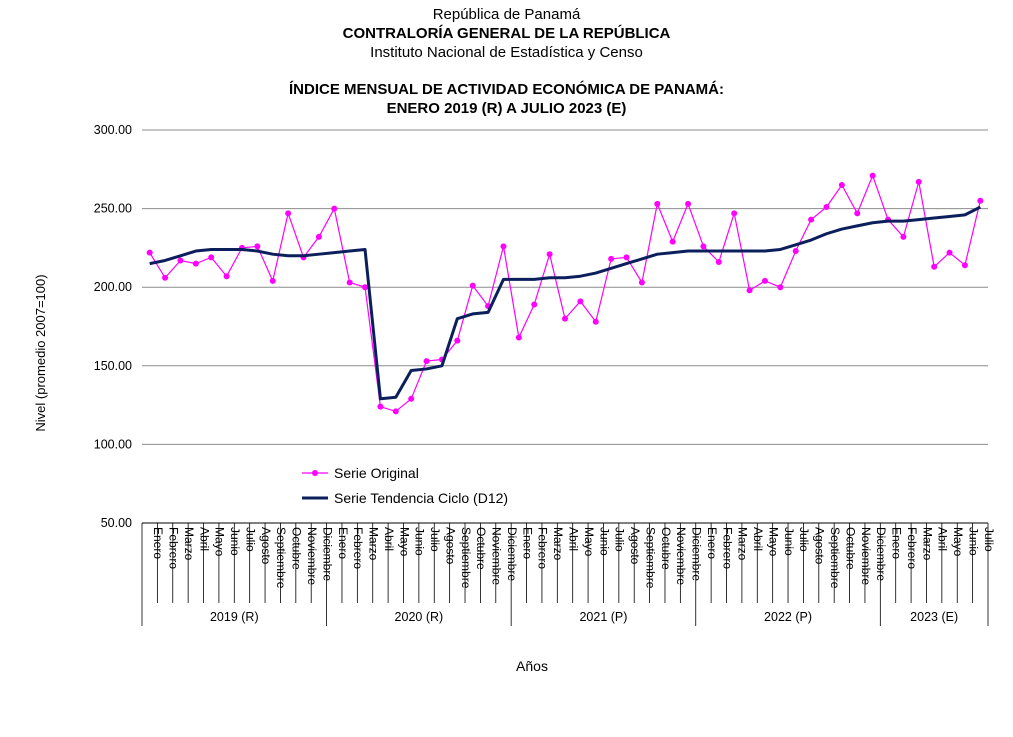 Image resolution: width=1013 pixels, height=737 pixels. What do you see at coordinates (506, 33) in the screenshot?
I see `header-contraloria: CONTRALORÍA GENERAL DE LA REPÚBLICA` at bounding box center [506, 33].